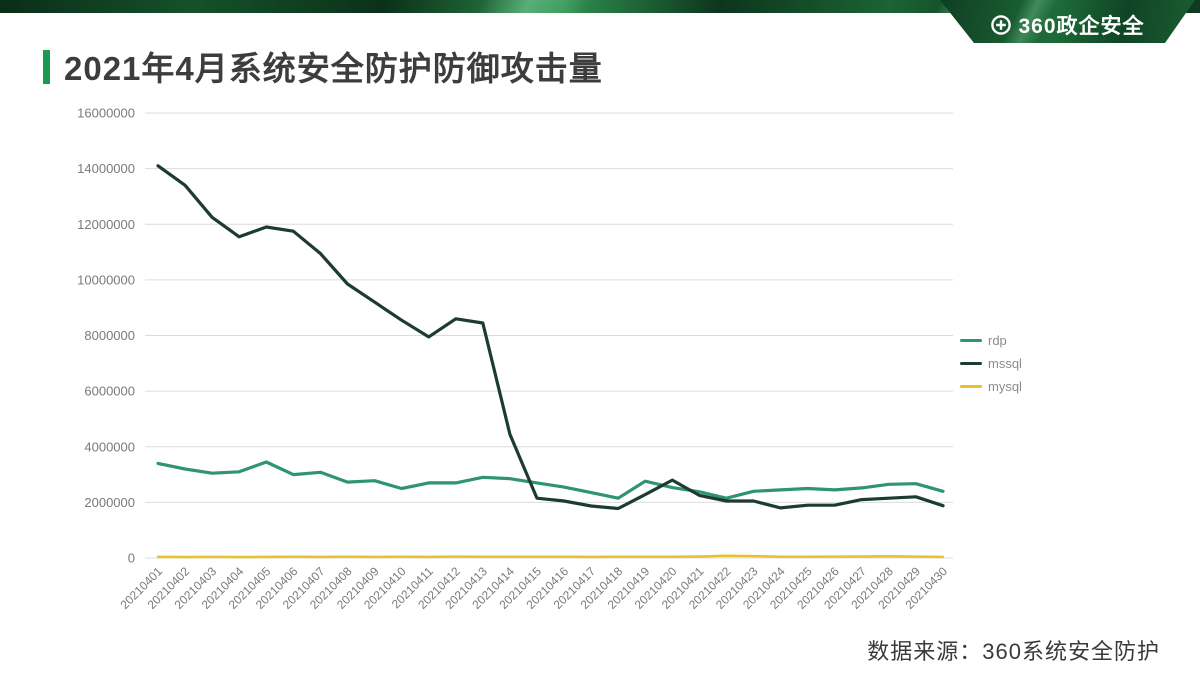 This screenshot has height=675, width=1200. Describe the element at coordinates (106, 113) in the screenshot. I see `y-tick-label: 16000000` at that location.